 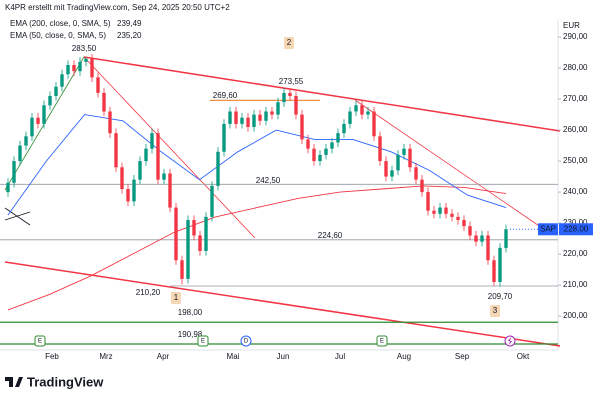 I want to click on legend-value: 235,20, so click(x=129, y=35).